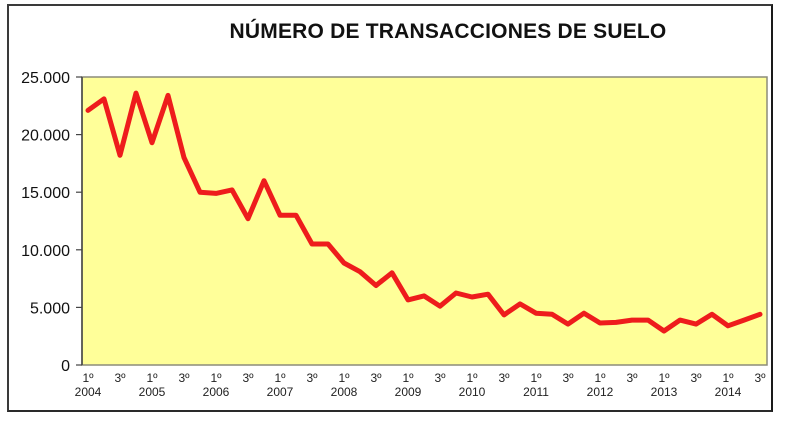  What do you see at coordinates (600, 392) in the screenshot?
I see `x-tick-year: 2012` at bounding box center [600, 392].